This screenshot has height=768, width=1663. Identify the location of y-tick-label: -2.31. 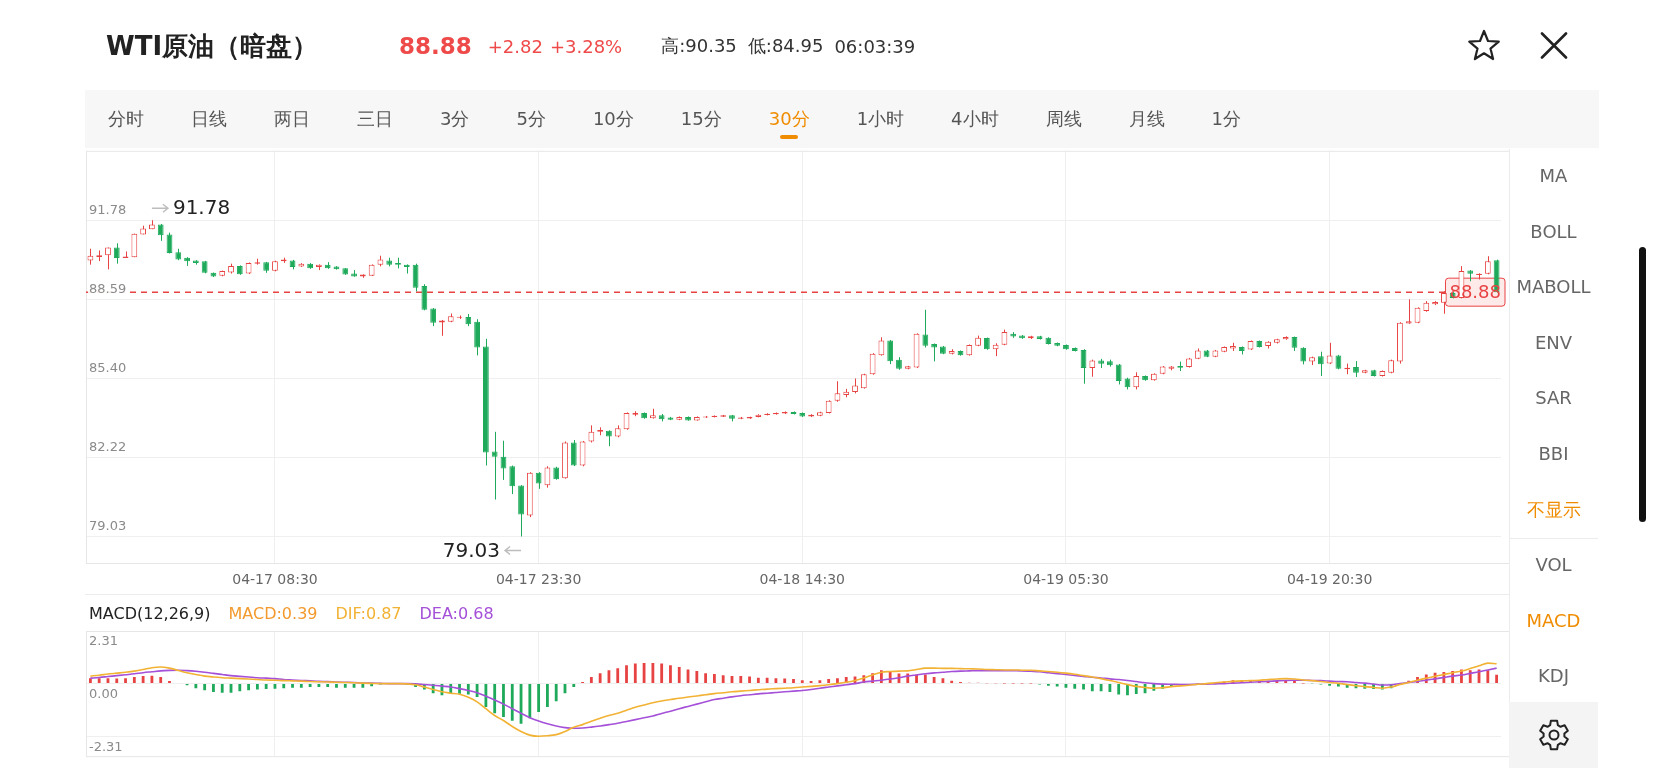
(106, 746).